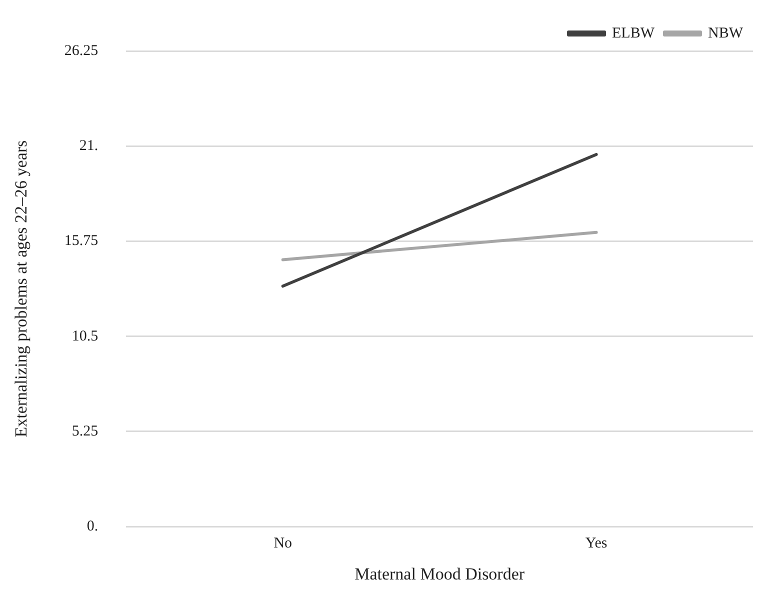  Describe the element at coordinates (88, 146) in the screenshot. I see `y-tick-label: 21.` at that location.